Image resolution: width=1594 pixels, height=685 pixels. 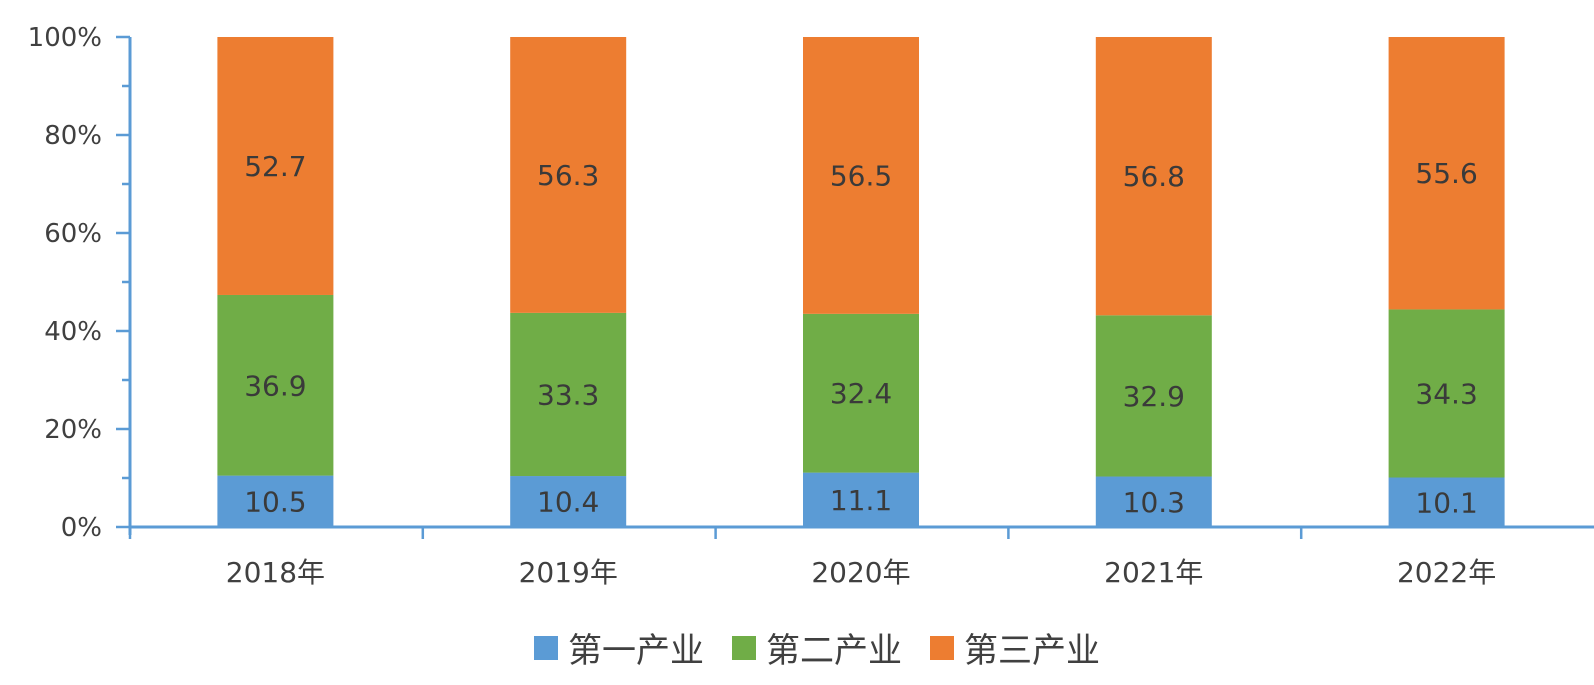 I want to click on data-label: 10.4, so click(x=568, y=502).